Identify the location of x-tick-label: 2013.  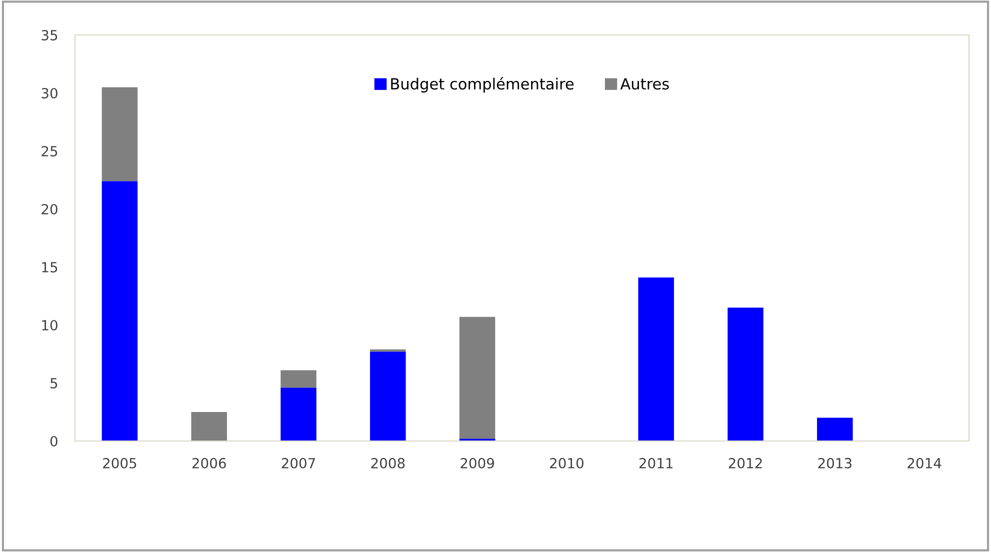
(835, 463).